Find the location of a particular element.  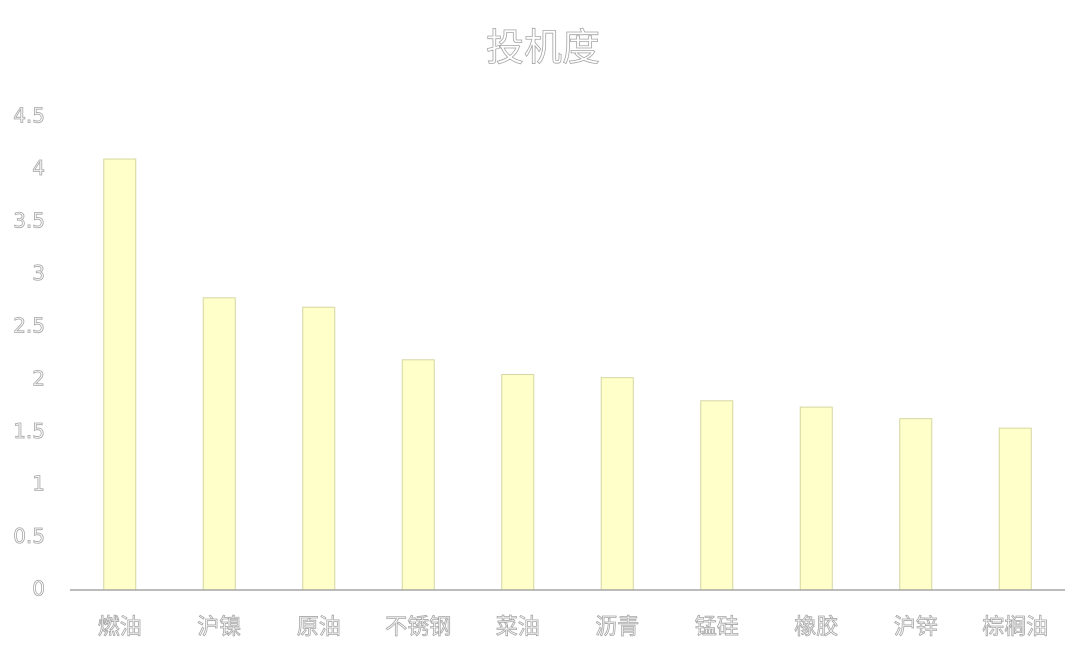

x-tick-label: 沥青 is located at coordinates (617, 627).